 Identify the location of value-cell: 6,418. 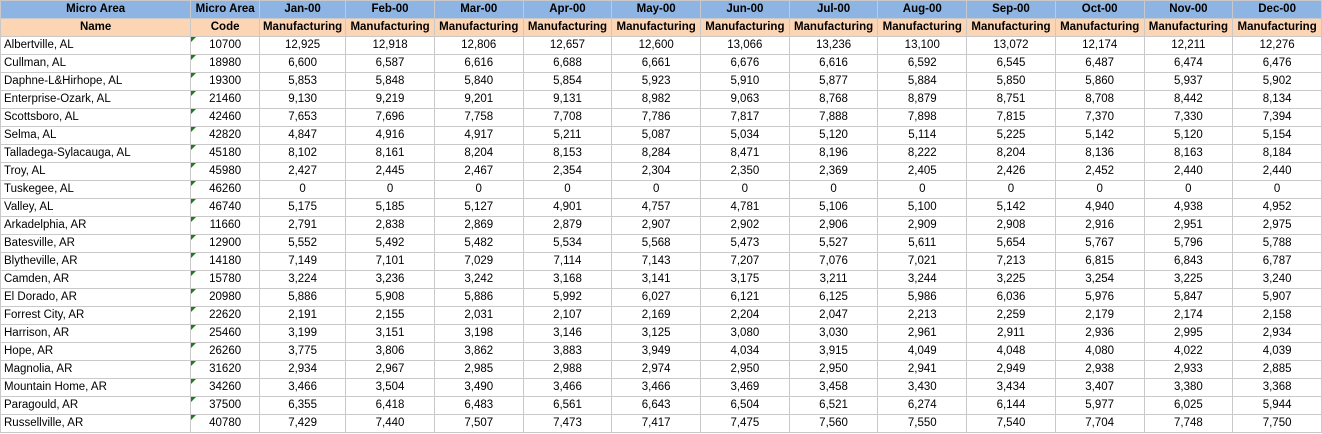
(390, 405).